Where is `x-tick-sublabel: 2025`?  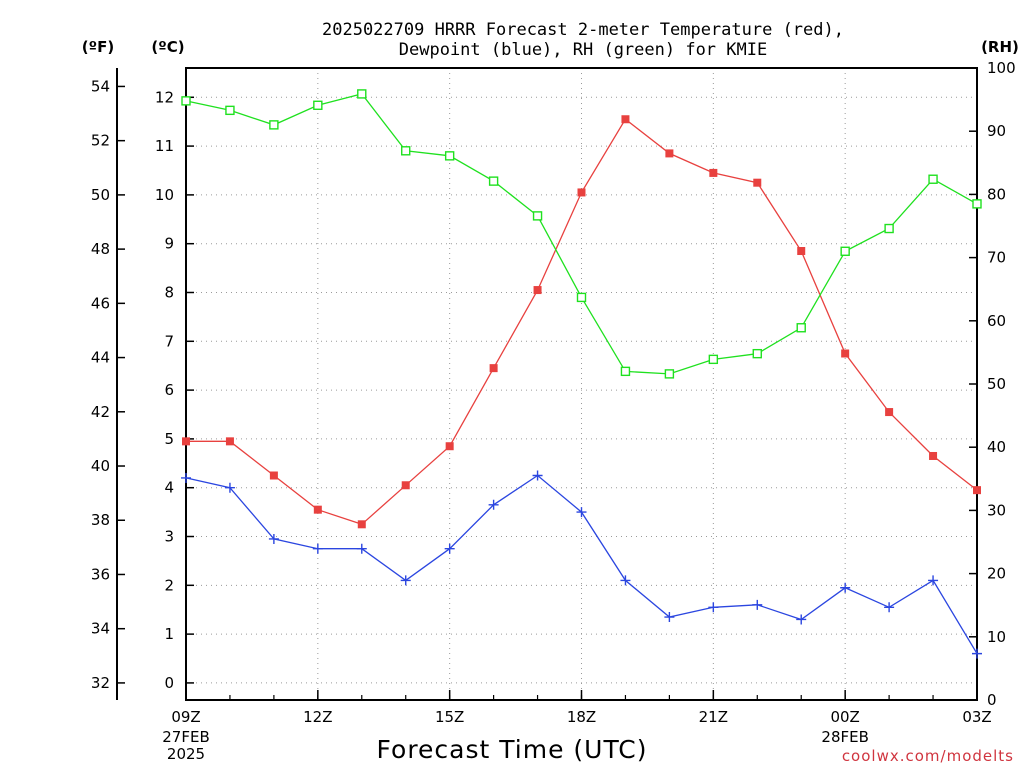 x-tick-sublabel: 2025 is located at coordinates (186, 754).